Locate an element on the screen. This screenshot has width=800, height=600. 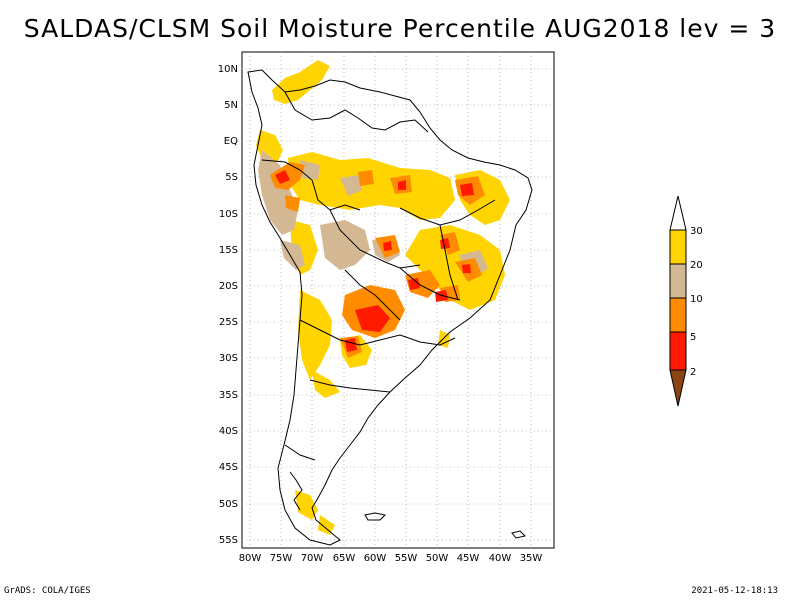
colorbar-labels: 30 20 10 5 2 is located at coordinates (696, 302).